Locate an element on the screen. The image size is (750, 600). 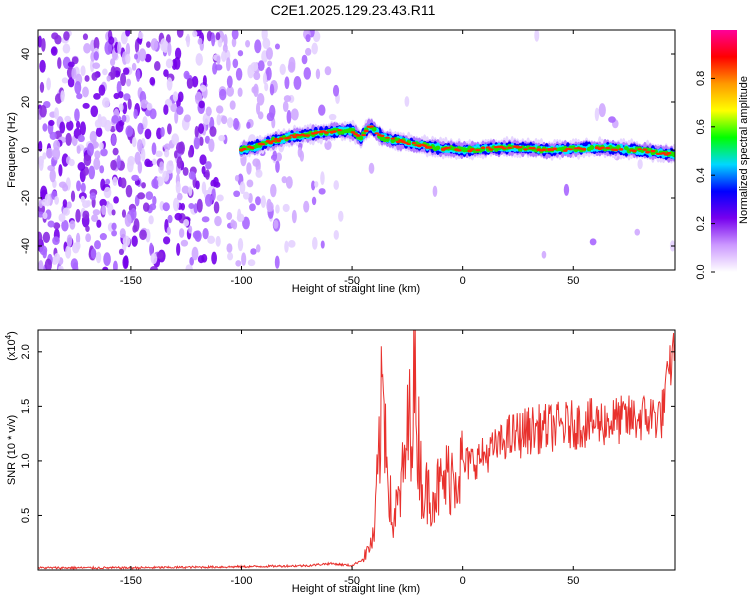
x-tick-label: -50 is located at coordinates (352, 281).